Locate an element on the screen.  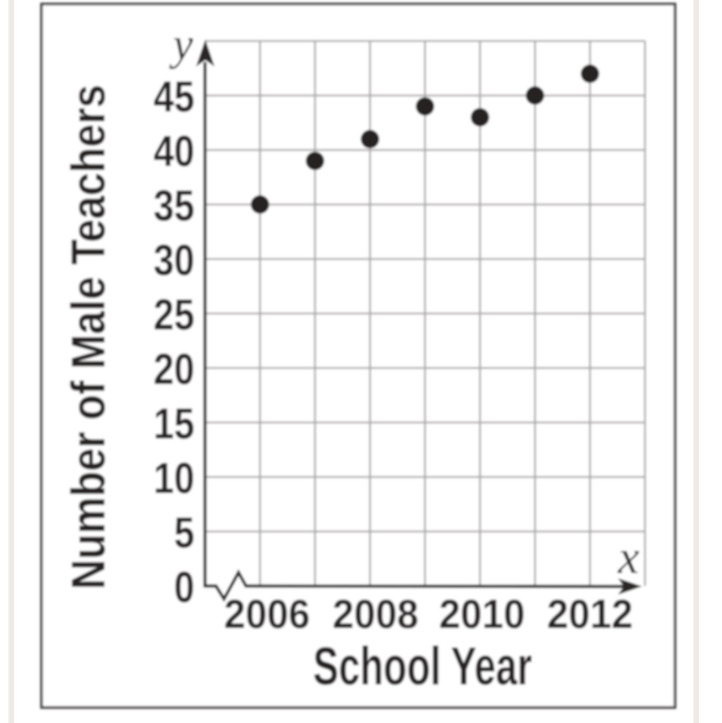
svg-text: School Year is located at coordinates (422, 667).